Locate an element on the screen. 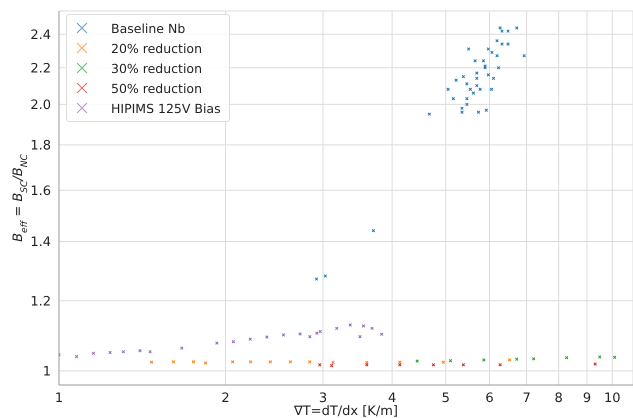 The image size is (633, 418). x-tick-label: 3 is located at coordinates (323, 398).